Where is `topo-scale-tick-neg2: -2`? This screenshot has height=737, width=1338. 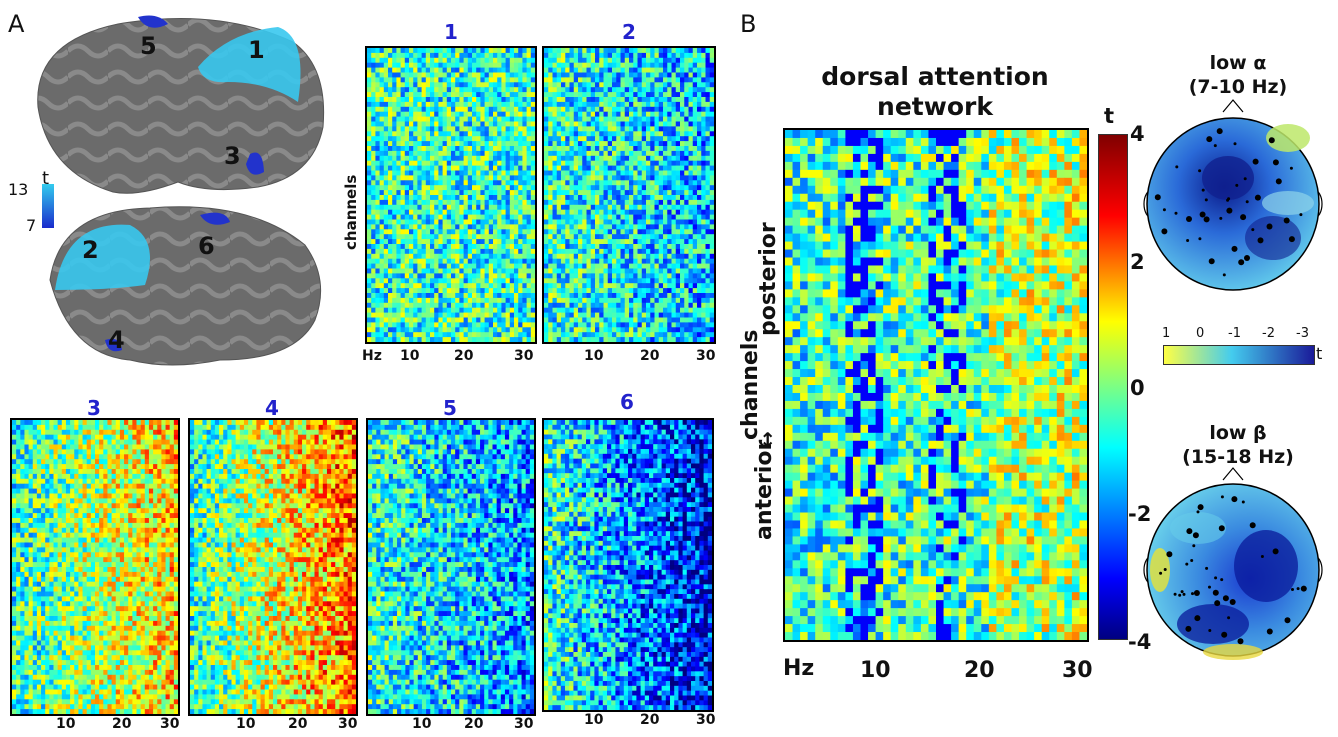 topo-scale-tick-neg2: -2 is located at coordinates (1268, 333).